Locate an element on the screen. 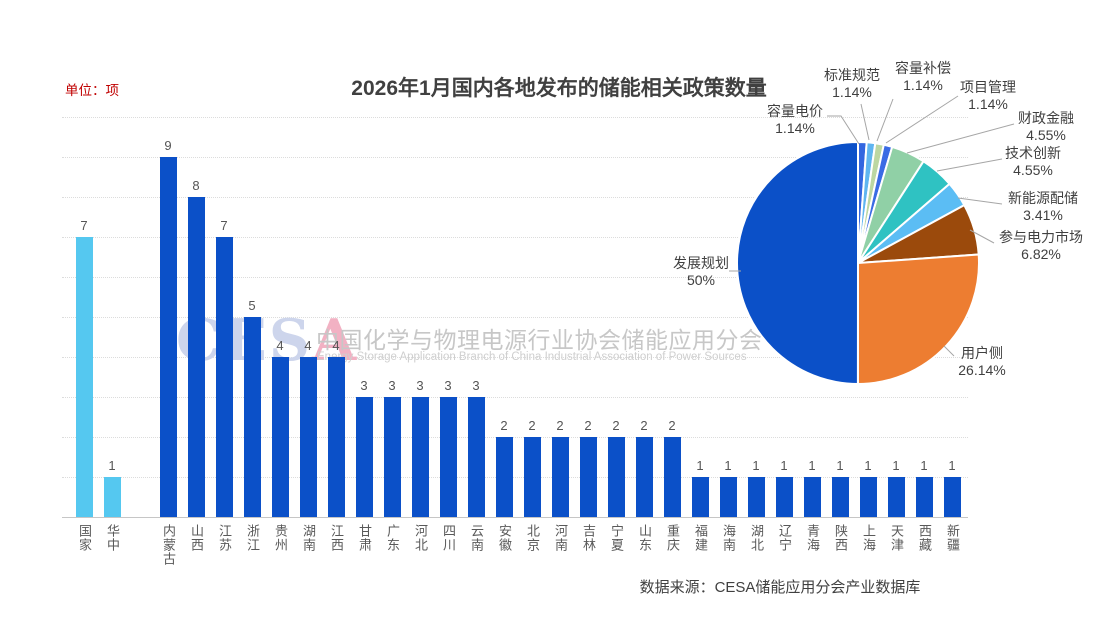 This screenshot has width=1118, height=620. x-axis-label: 北京 is located at coordinates (532, 538).